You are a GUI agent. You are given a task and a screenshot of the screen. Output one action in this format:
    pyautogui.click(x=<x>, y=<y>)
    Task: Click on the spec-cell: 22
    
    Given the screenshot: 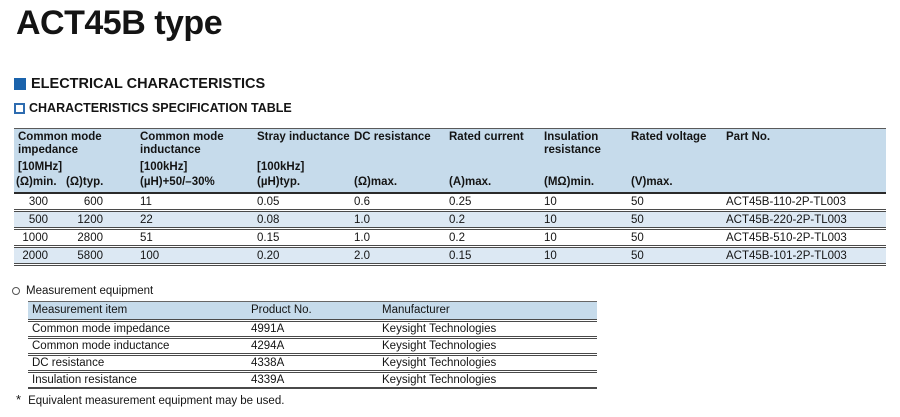 What is the action you would take?
    pyautogui.click(x=195, y=220)
    